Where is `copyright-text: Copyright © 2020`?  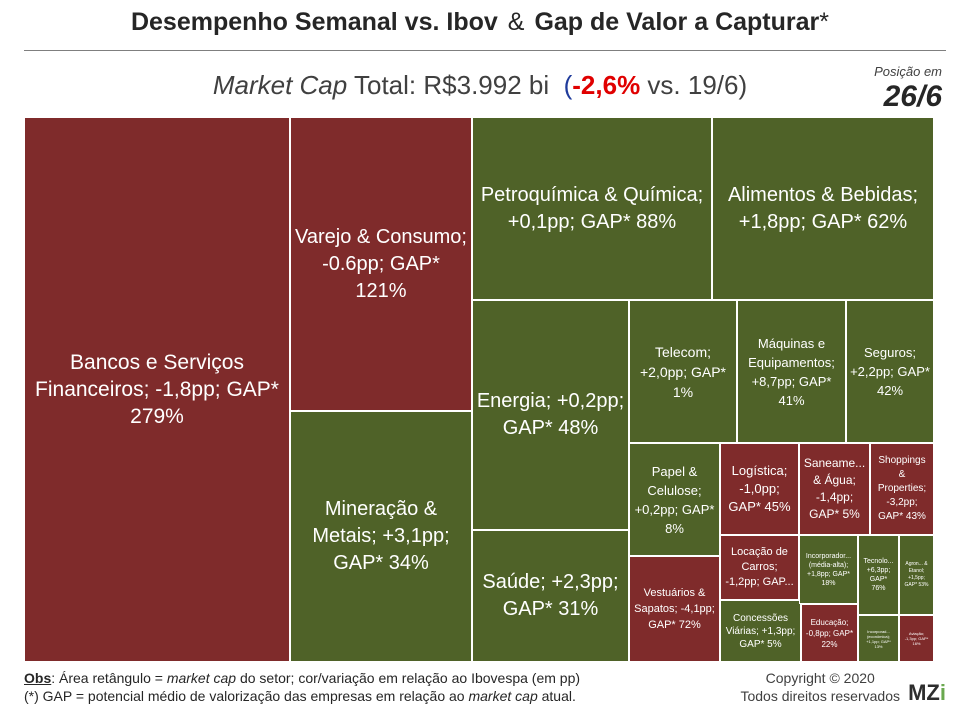
copyright-text: Copyright © 2020 is located at coordinates (820, 678).